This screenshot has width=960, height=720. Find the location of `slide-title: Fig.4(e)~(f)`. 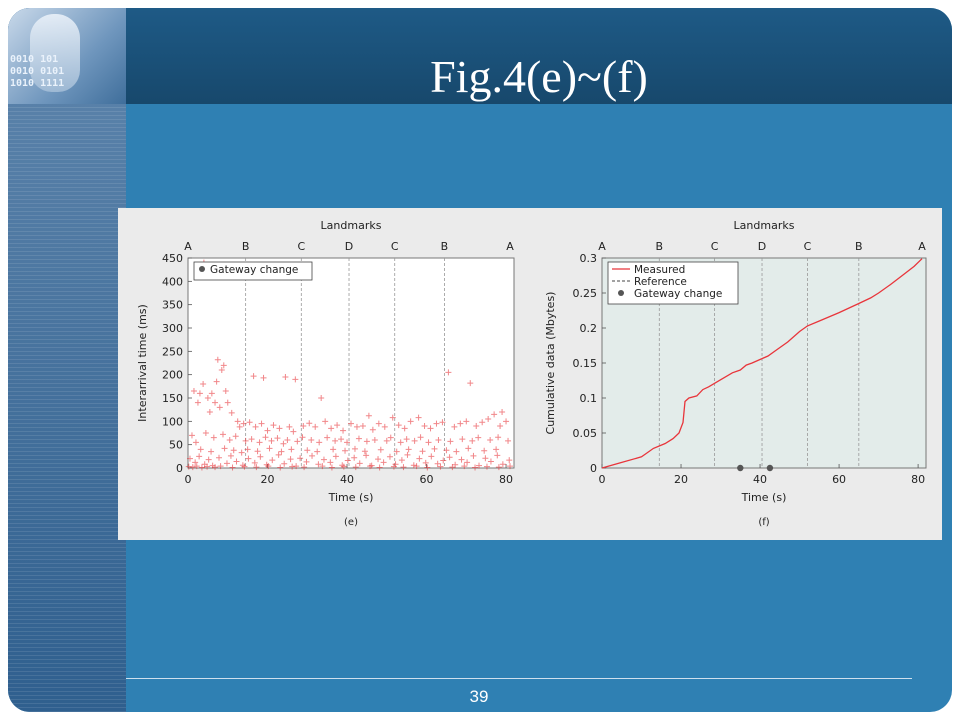

slide-title: Fig.4(e)~(f) is located at coordinates (539, 76).